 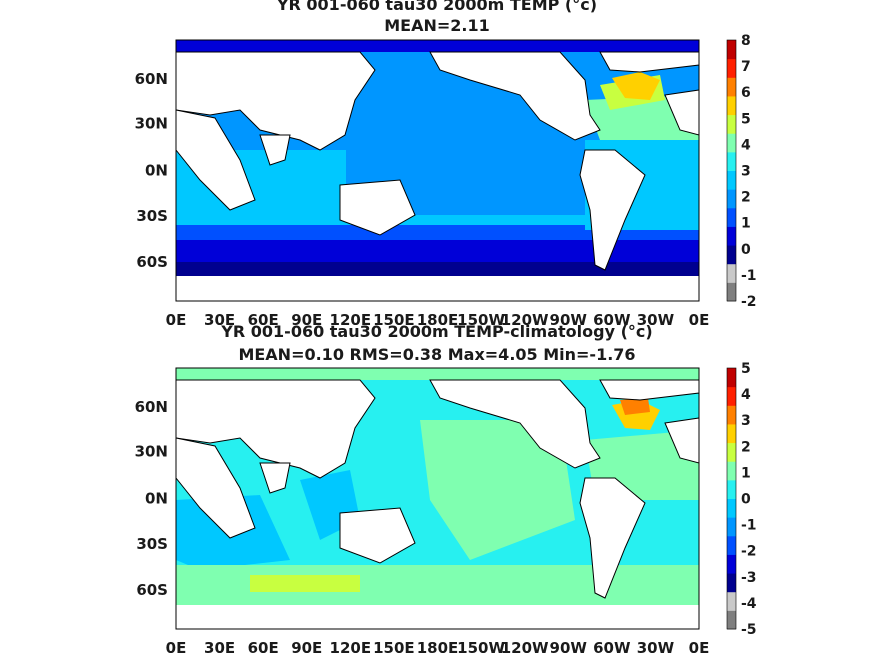 What do you see at coordinates (437, 25) in the screenshot?
I see `top-subtitle: MEAN=2.11` at bounding box center [437, 25].